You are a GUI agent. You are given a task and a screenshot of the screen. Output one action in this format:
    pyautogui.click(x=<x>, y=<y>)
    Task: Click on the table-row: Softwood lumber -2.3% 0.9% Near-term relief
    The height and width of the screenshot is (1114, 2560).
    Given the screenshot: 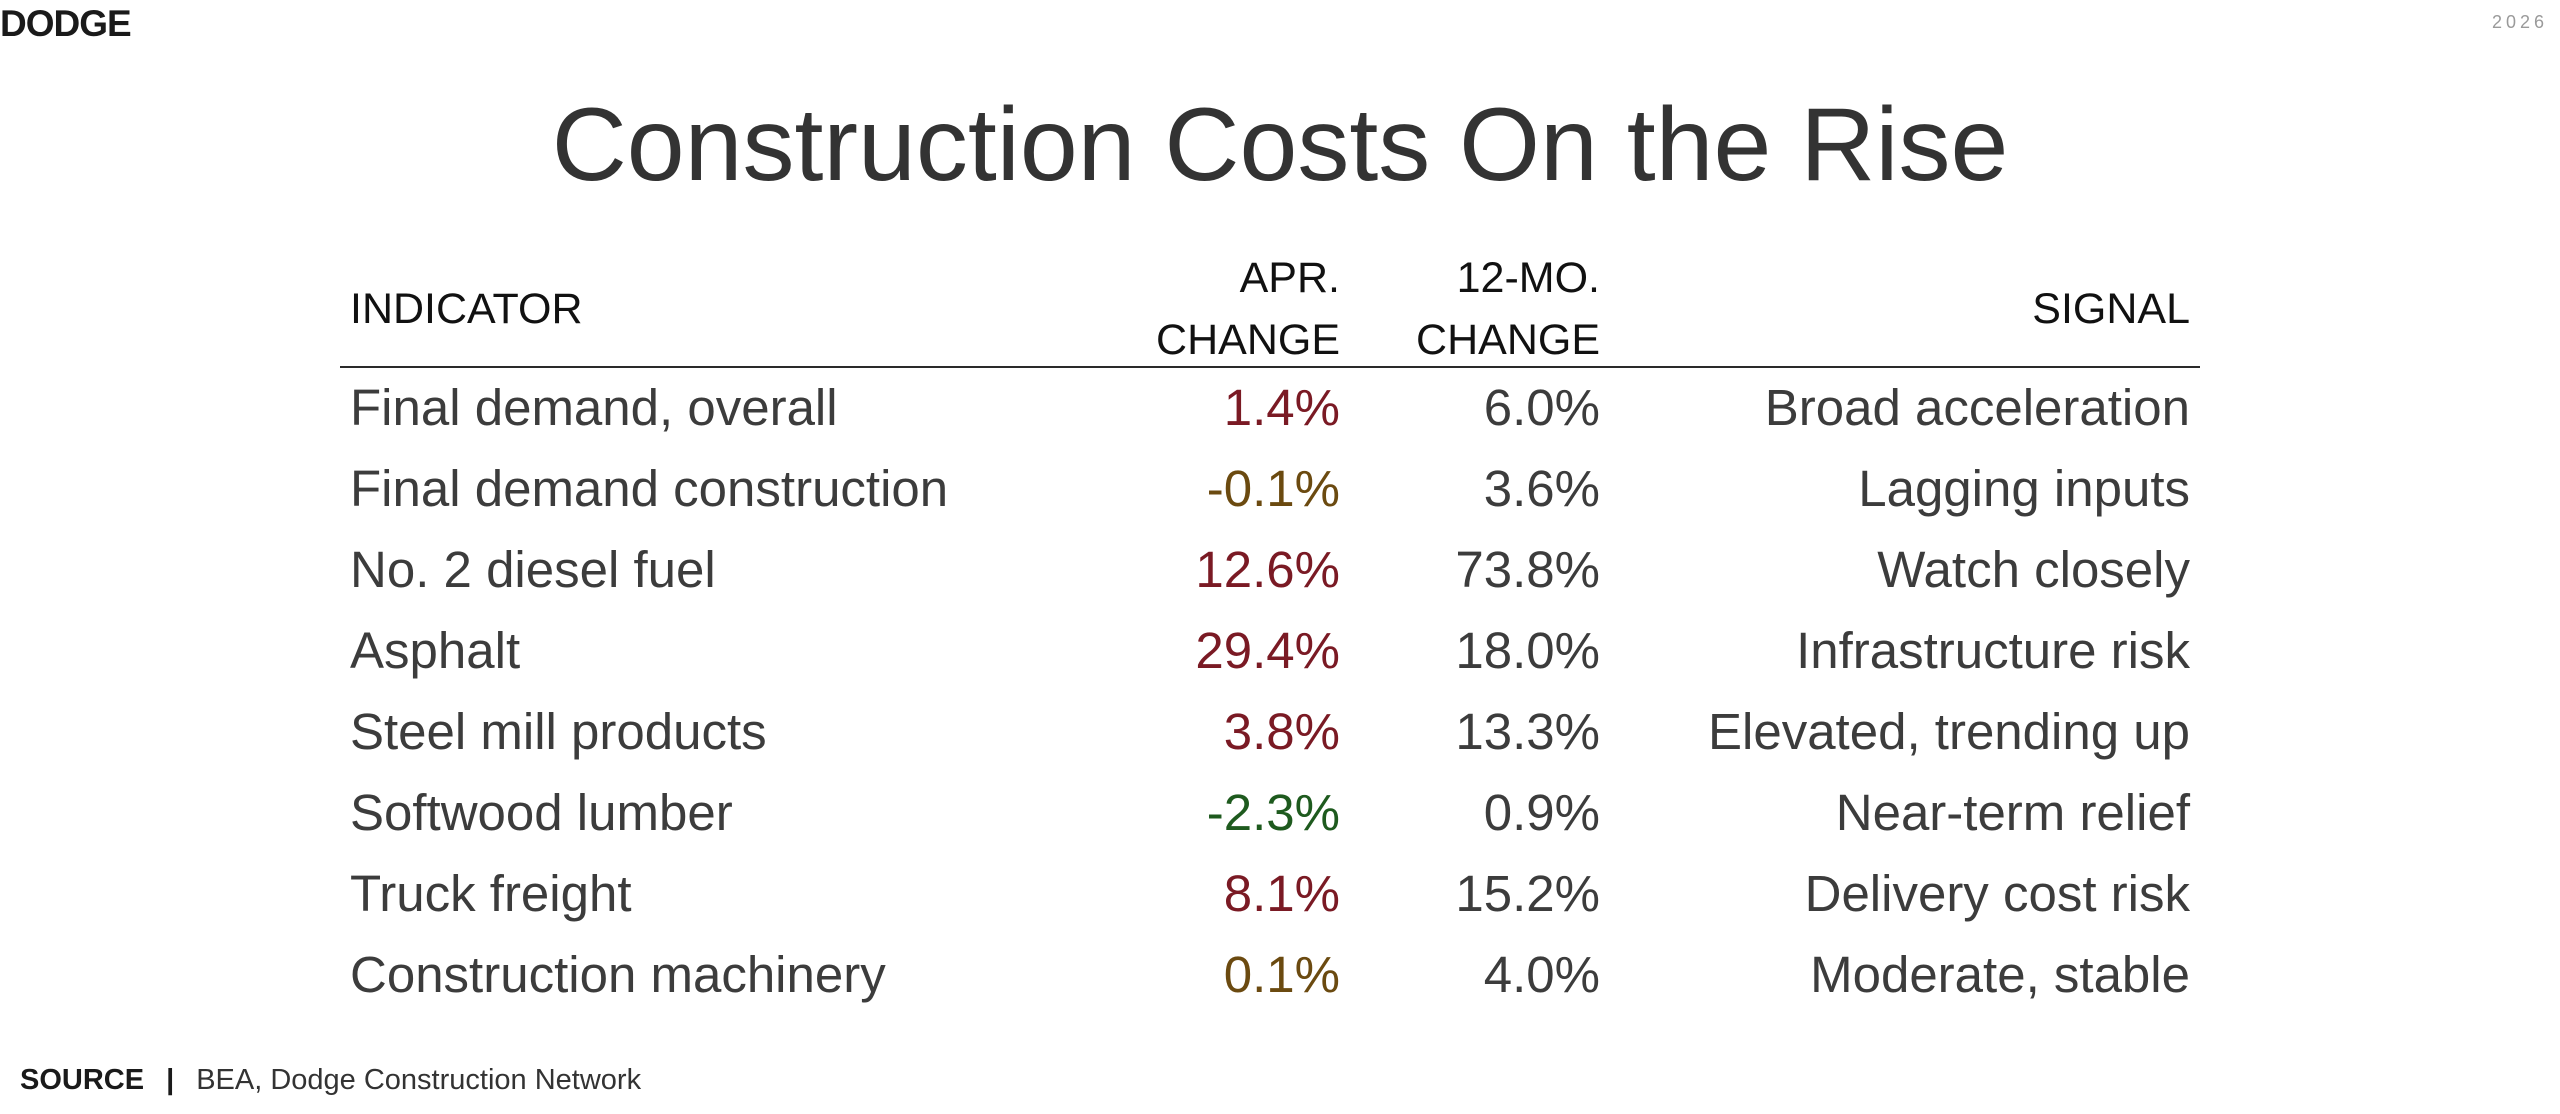 What is the action you would take?
    pyautogui.click(x=1270, y=813)
    